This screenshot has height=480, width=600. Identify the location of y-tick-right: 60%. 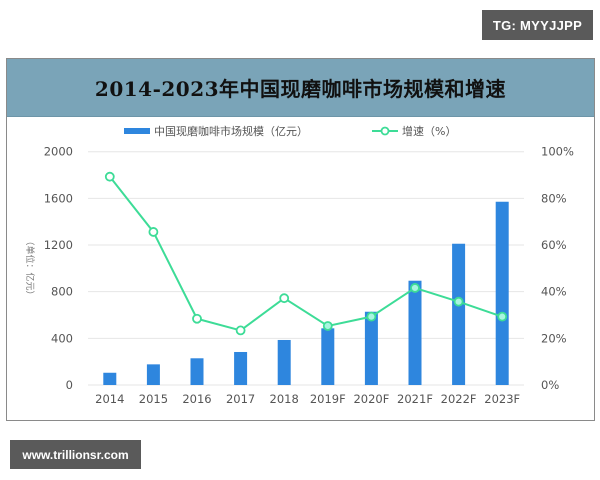
(554, 245).